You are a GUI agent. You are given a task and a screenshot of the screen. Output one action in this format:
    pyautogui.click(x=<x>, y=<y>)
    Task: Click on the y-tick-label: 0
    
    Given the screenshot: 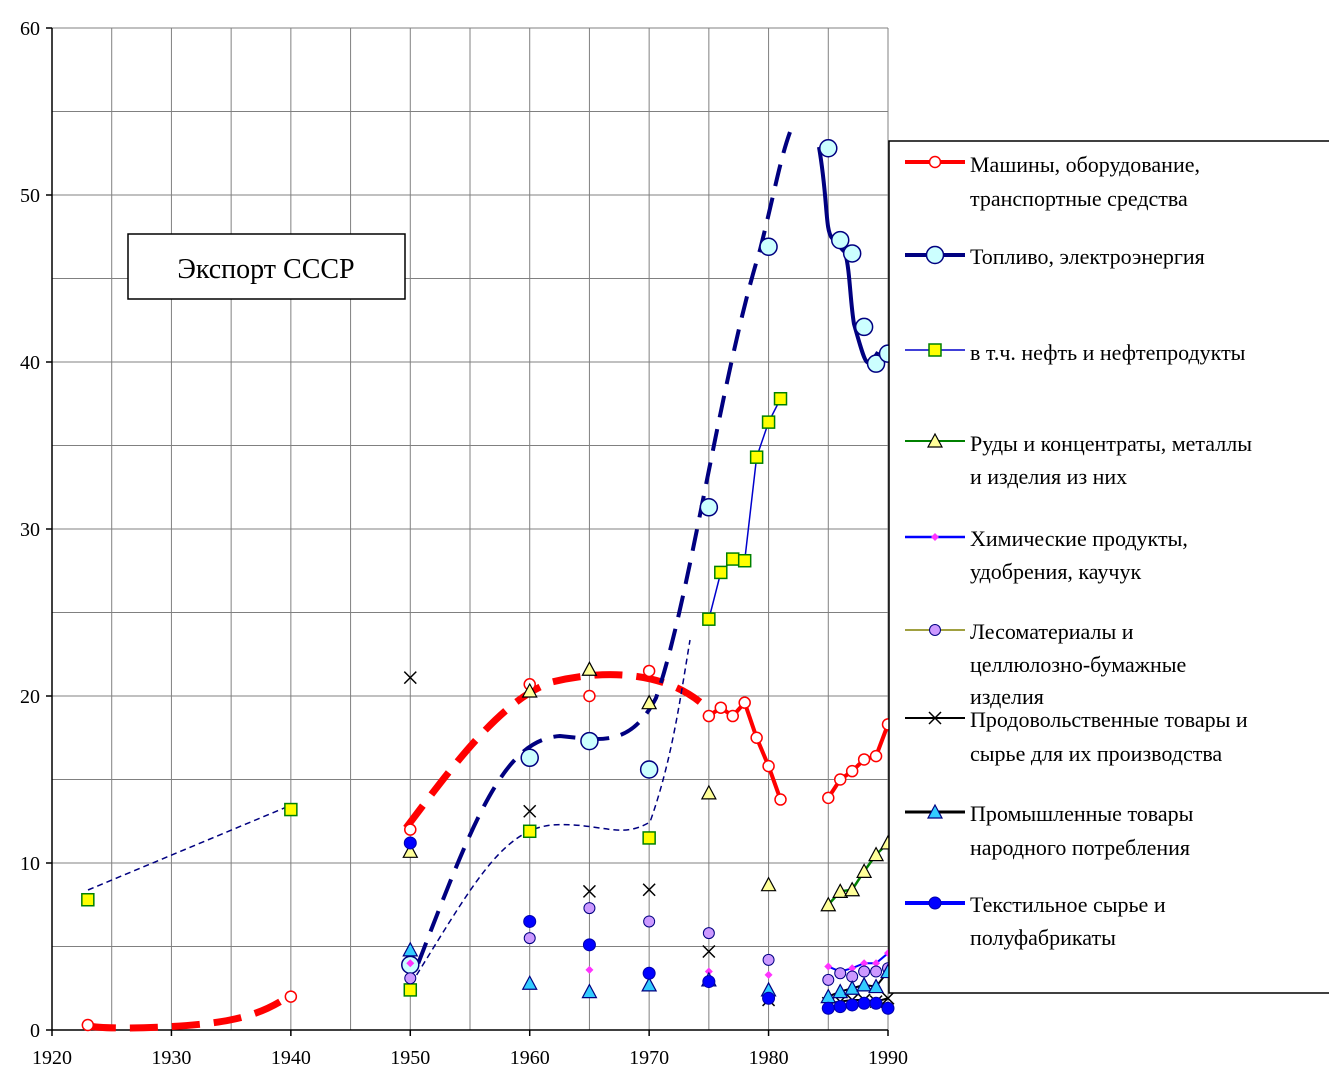 What is the action you would take?
    pyautogui.click(x=35, y=1031)
    